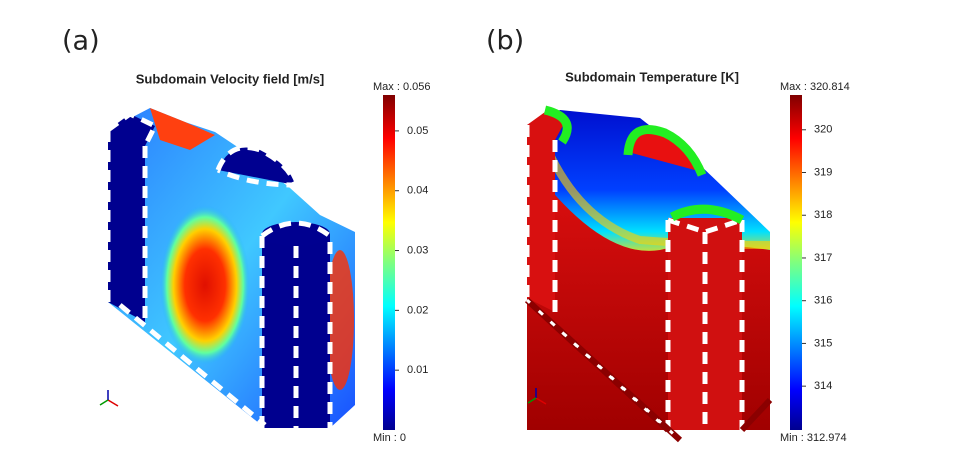 The height and width of the screenshot is (465, 961). What do you see at coordinates (823, 343) in the screenshot?
I see `colorbar-tick-label: 315` at bounding box center [823, 343].